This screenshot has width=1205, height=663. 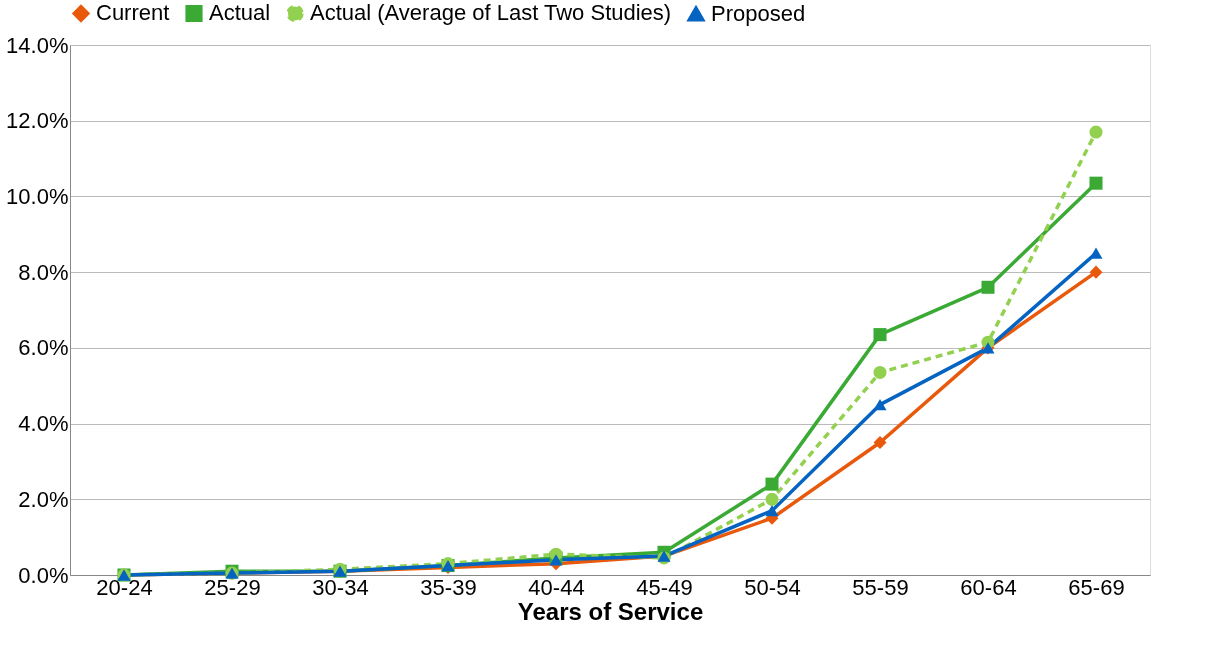 What do you see at coordinates (232, 587) in the screenshot?
I see `x-tick-label: 25-29` at bounding box center [232, 587].